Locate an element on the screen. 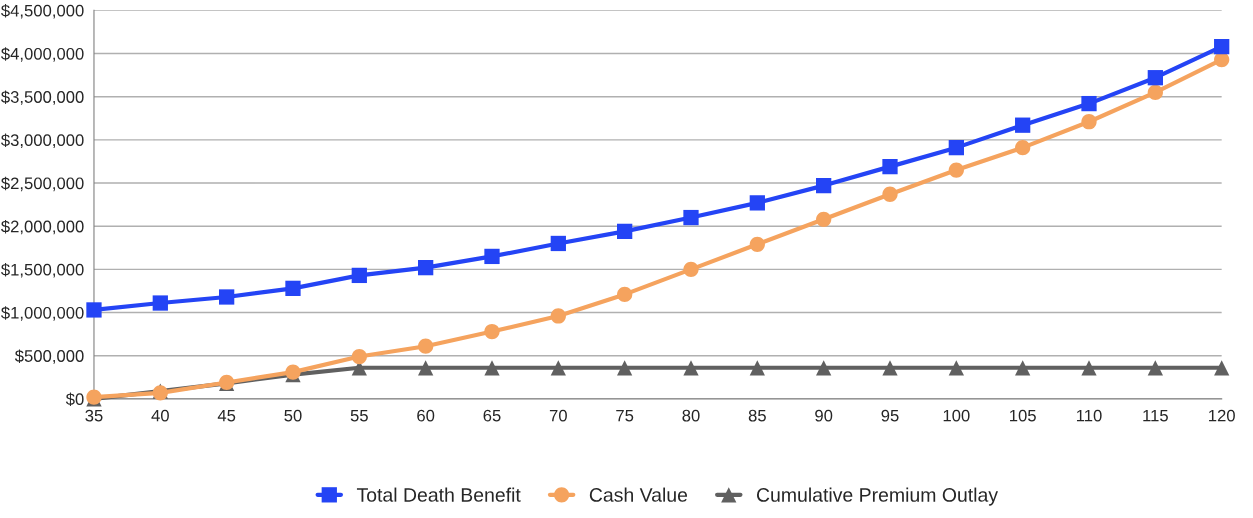  y-tick-label: $500,000 is located at coordinates (49, 356).